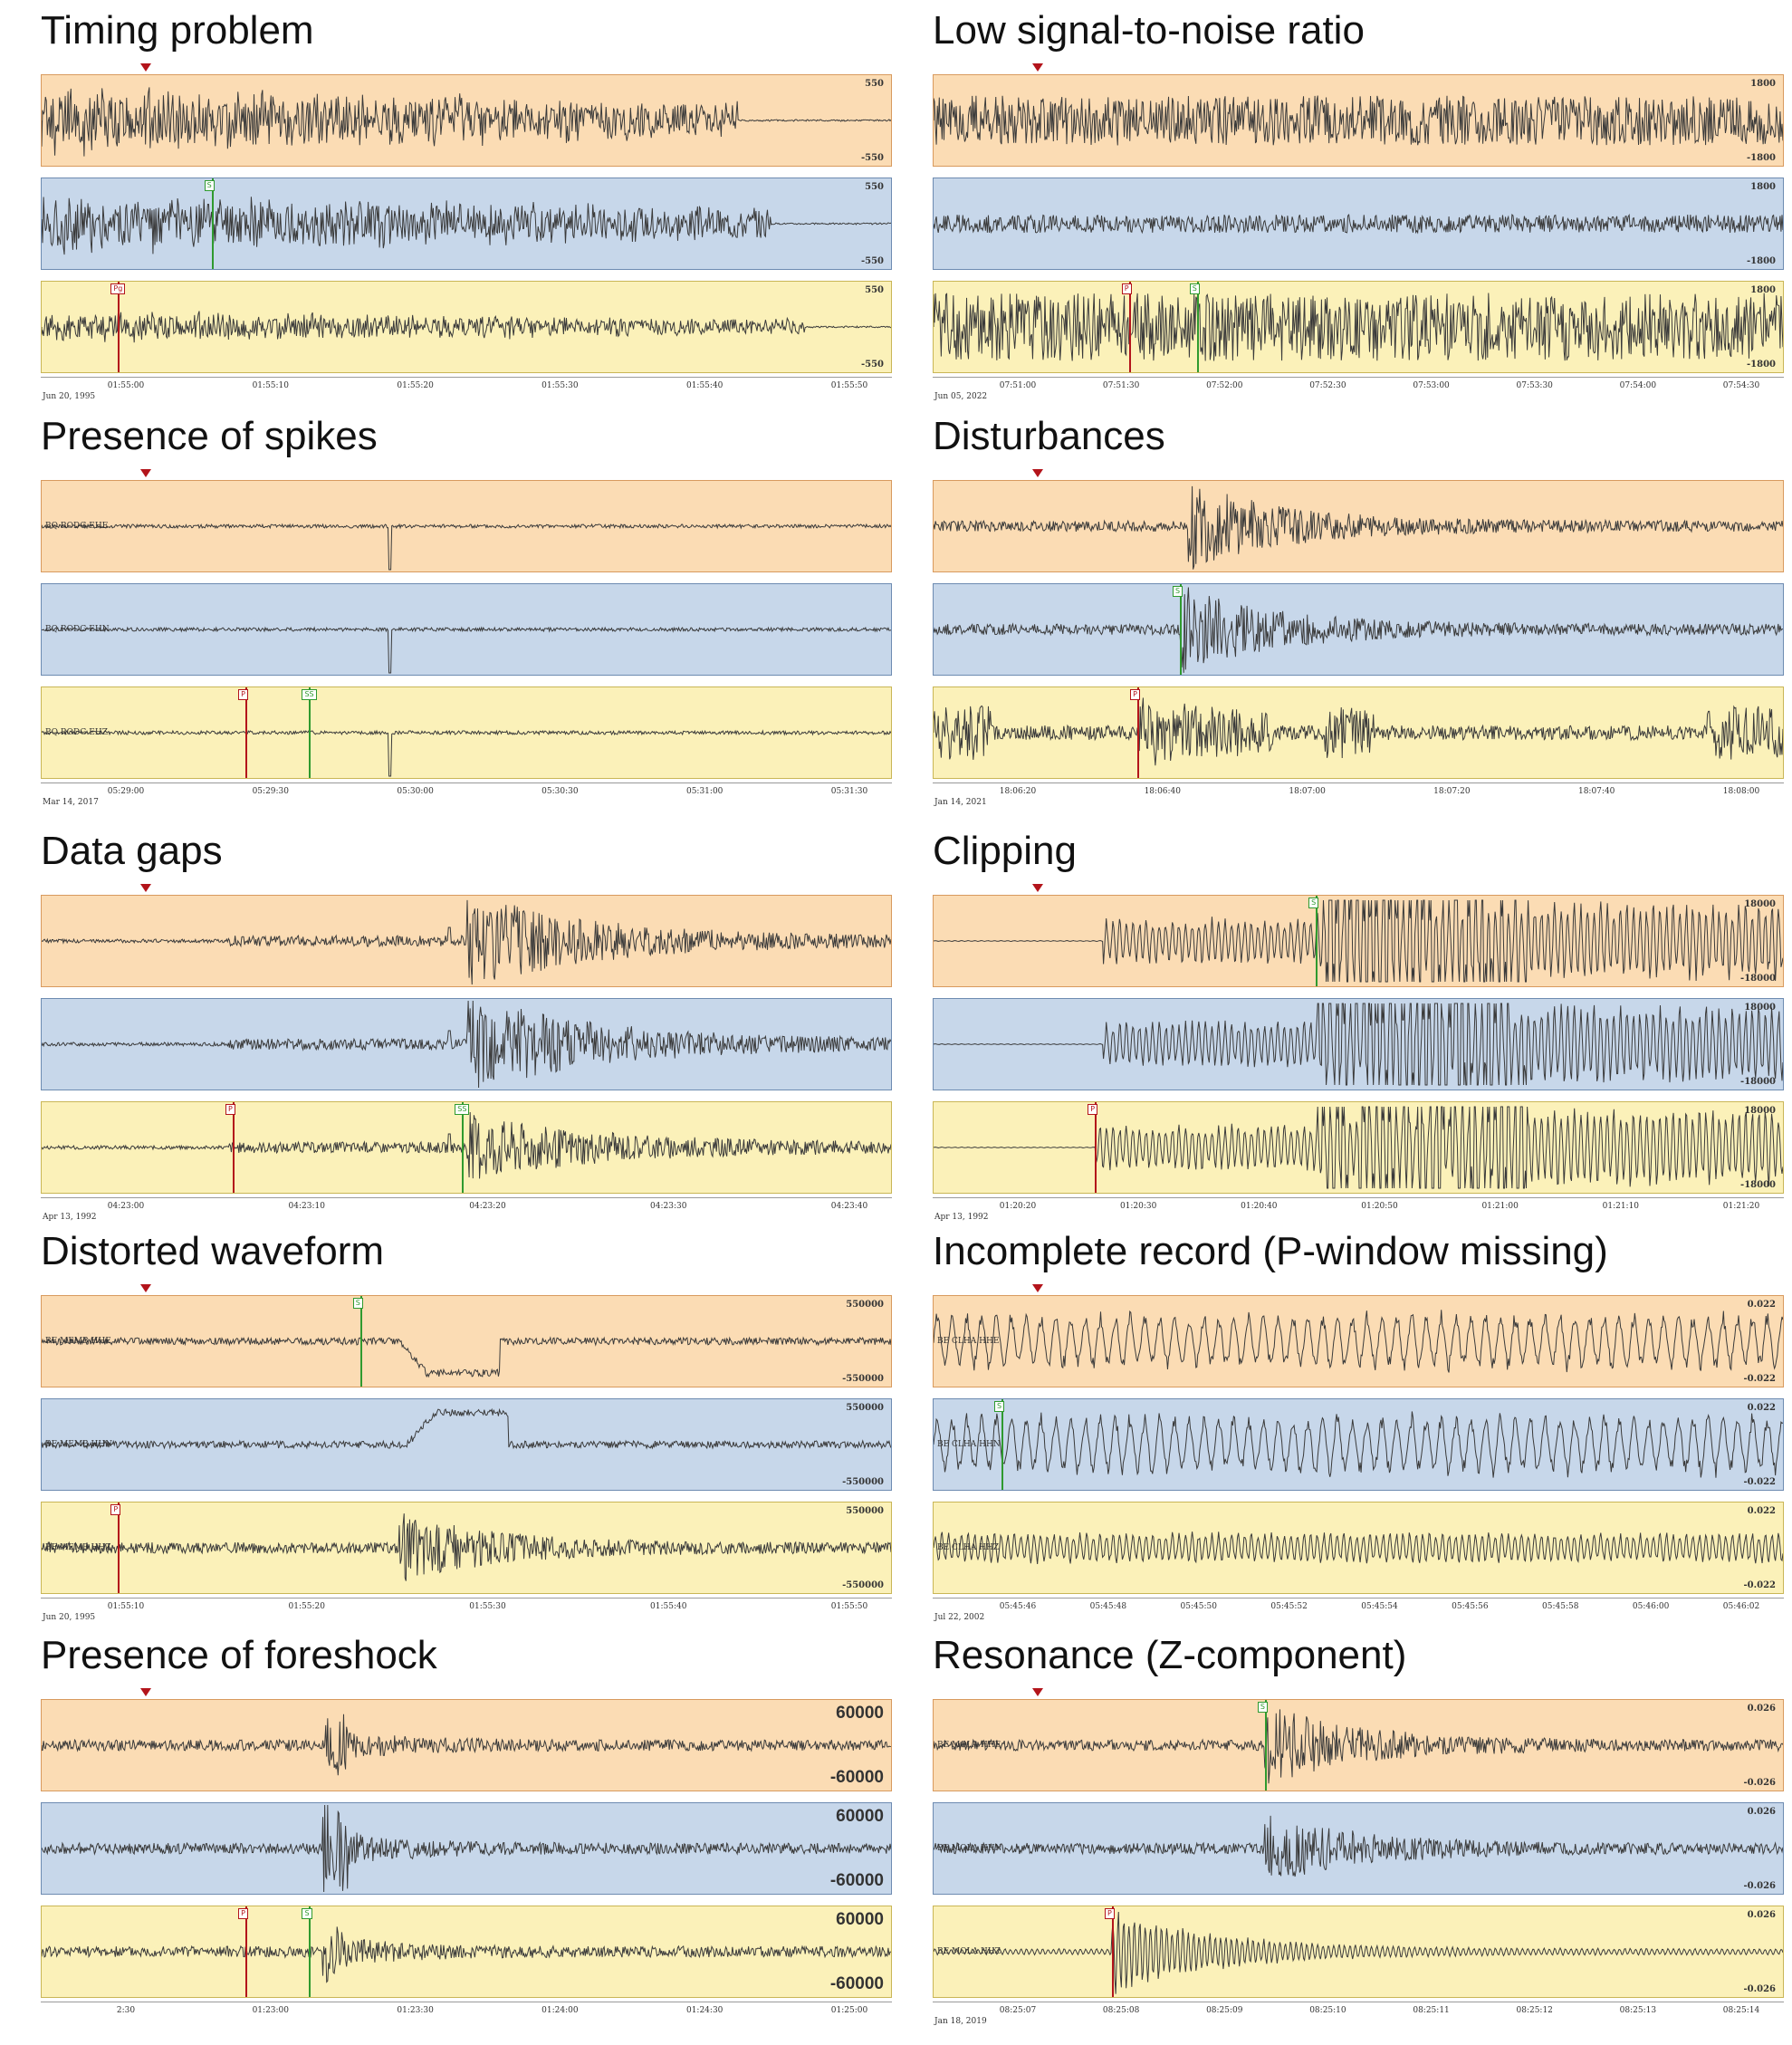 The height and width of the screenshot is (2045, 1792). I want to click on trace-vertical: BQ RODG EHZ P SS, so click(466, 732).